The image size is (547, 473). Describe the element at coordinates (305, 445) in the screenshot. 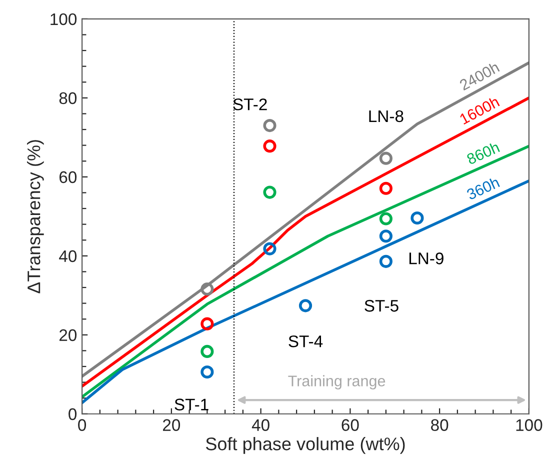

I see `x-axis-title: Soft phase volume (wt%)` at that location.